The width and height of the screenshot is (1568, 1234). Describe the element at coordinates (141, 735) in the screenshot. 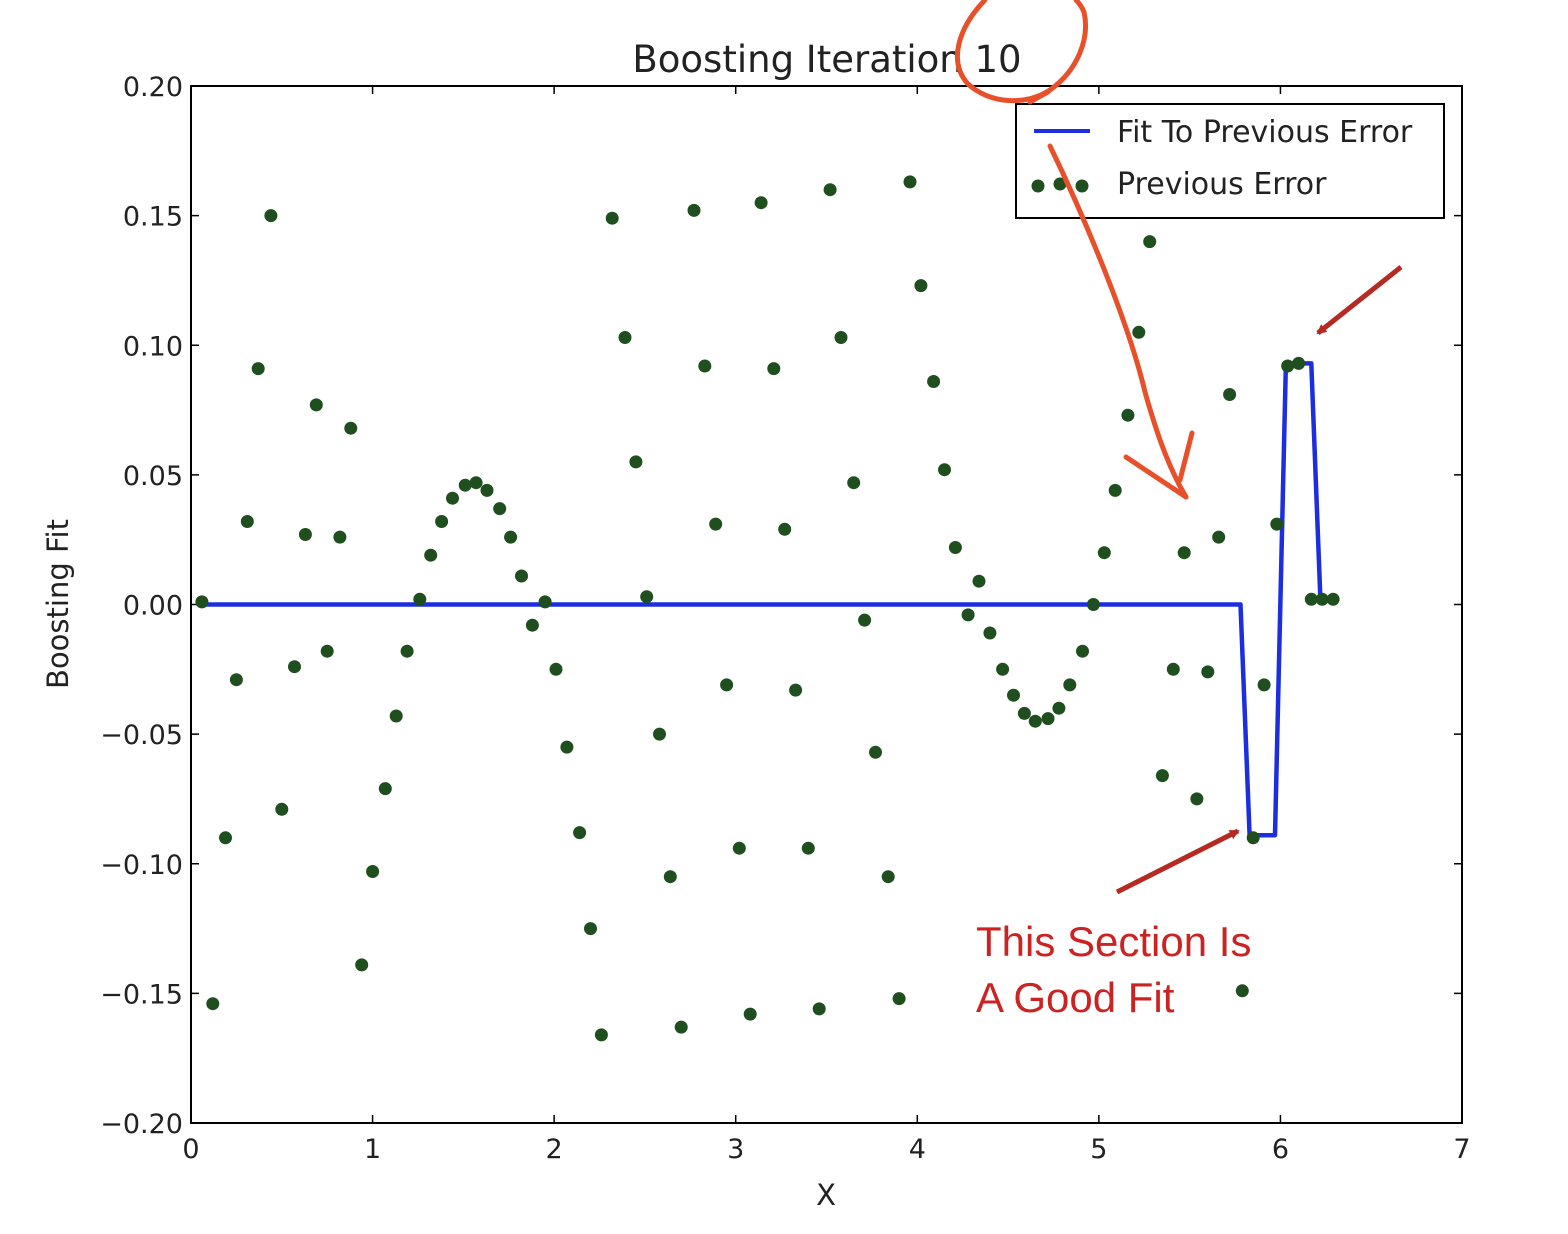

I see `y-tick-label: −0.05` at that location.